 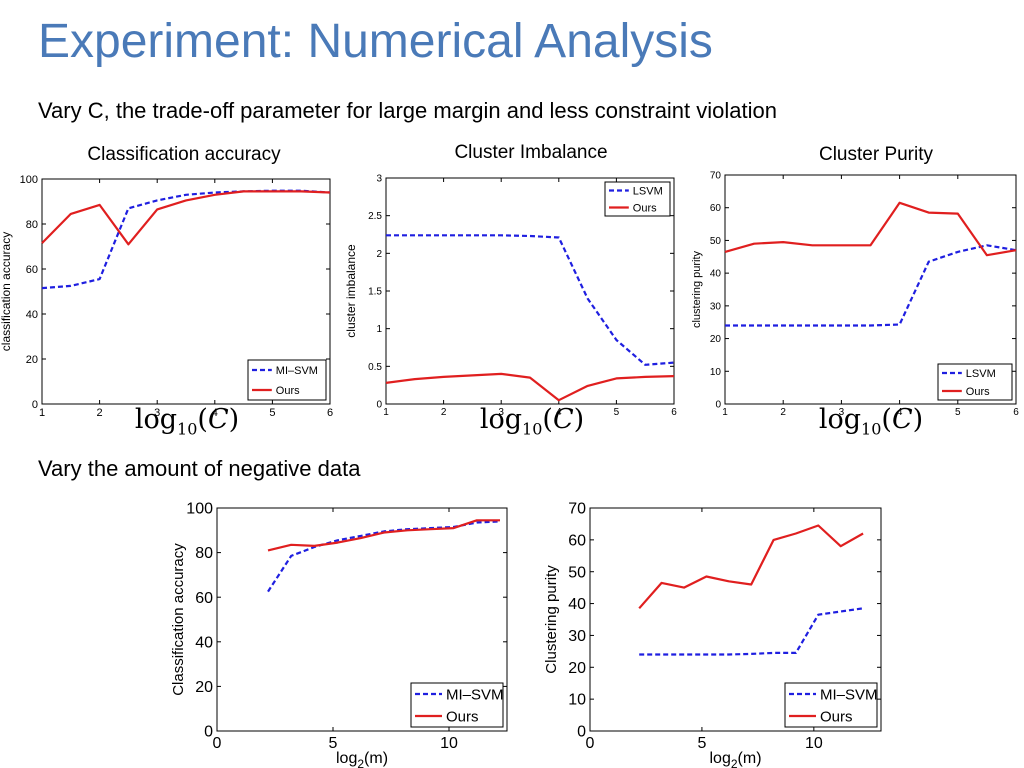 I want to click on slide-title: Experiment: Numerical Analysis, so click(x=375, y=41).